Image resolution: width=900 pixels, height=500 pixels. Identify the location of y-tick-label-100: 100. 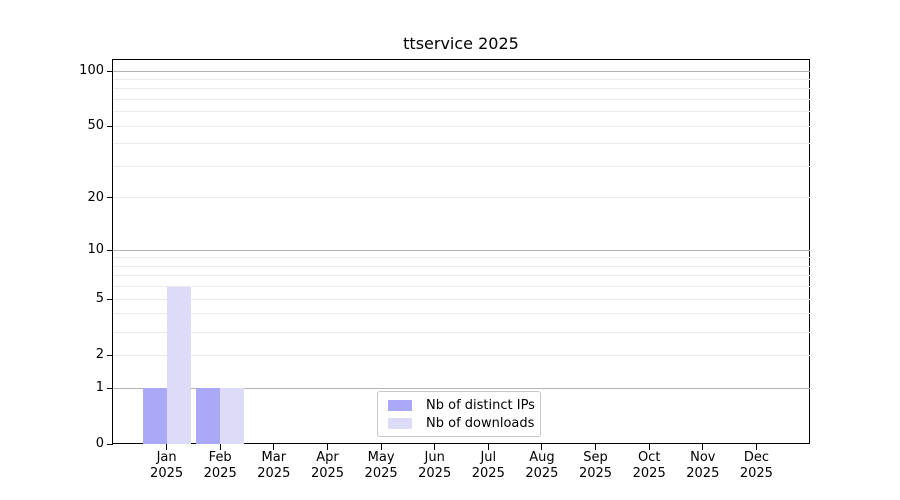
(91, 70).